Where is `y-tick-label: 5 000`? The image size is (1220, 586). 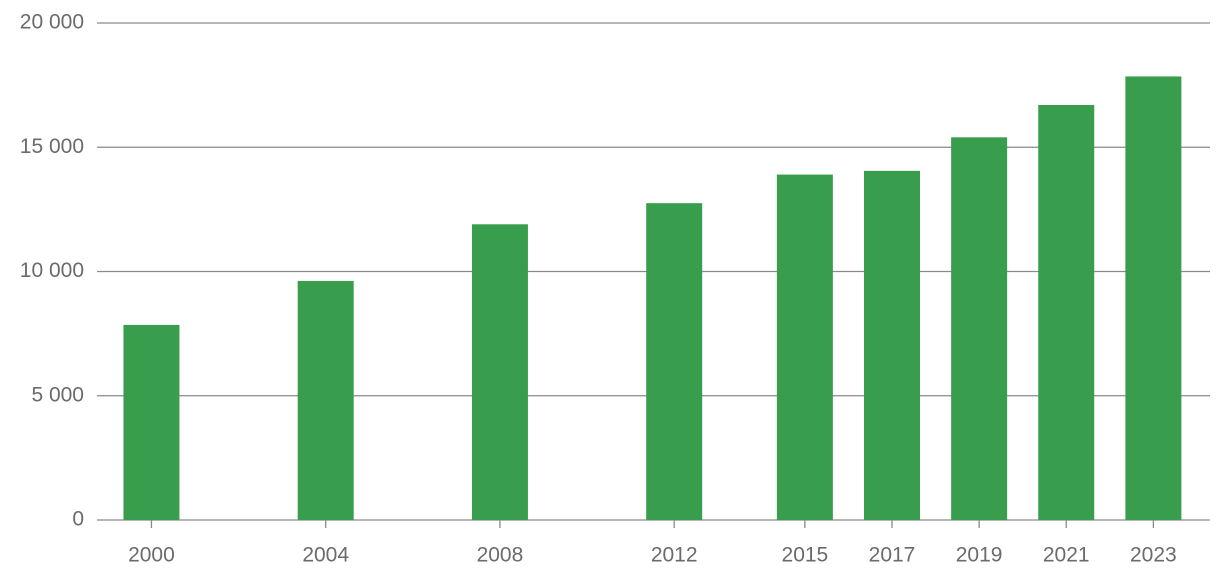
y-tick-label: 5 000 is located at coordinates (57, 394).